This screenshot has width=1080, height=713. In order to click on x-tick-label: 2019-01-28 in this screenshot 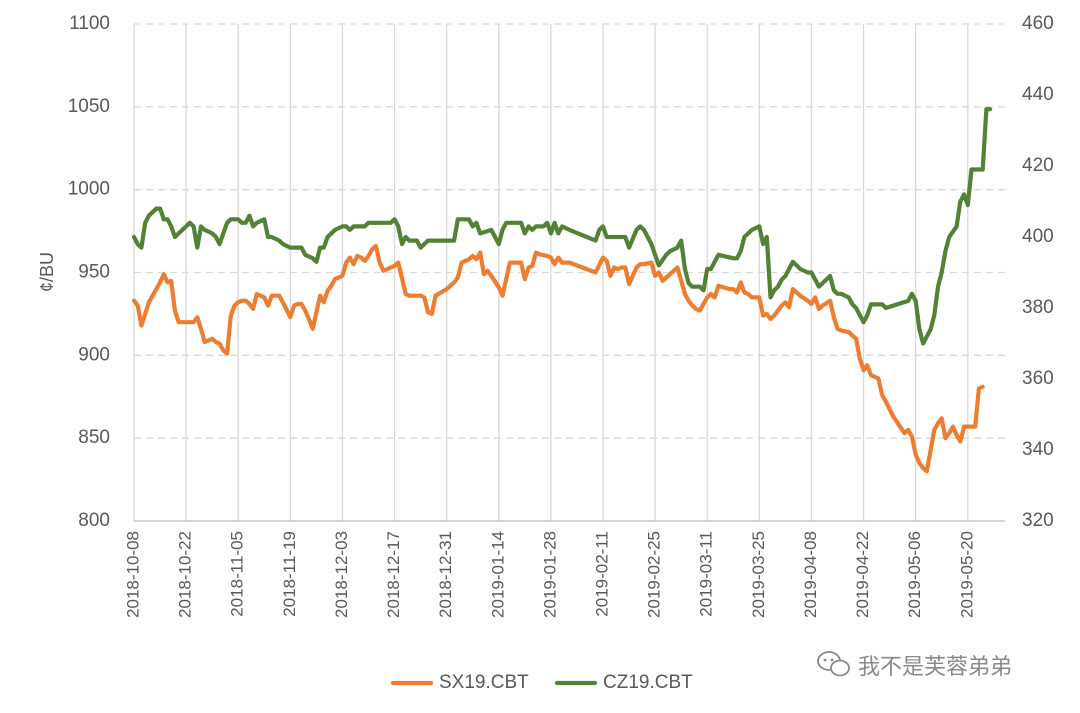, I will do `click(549, 574)`.